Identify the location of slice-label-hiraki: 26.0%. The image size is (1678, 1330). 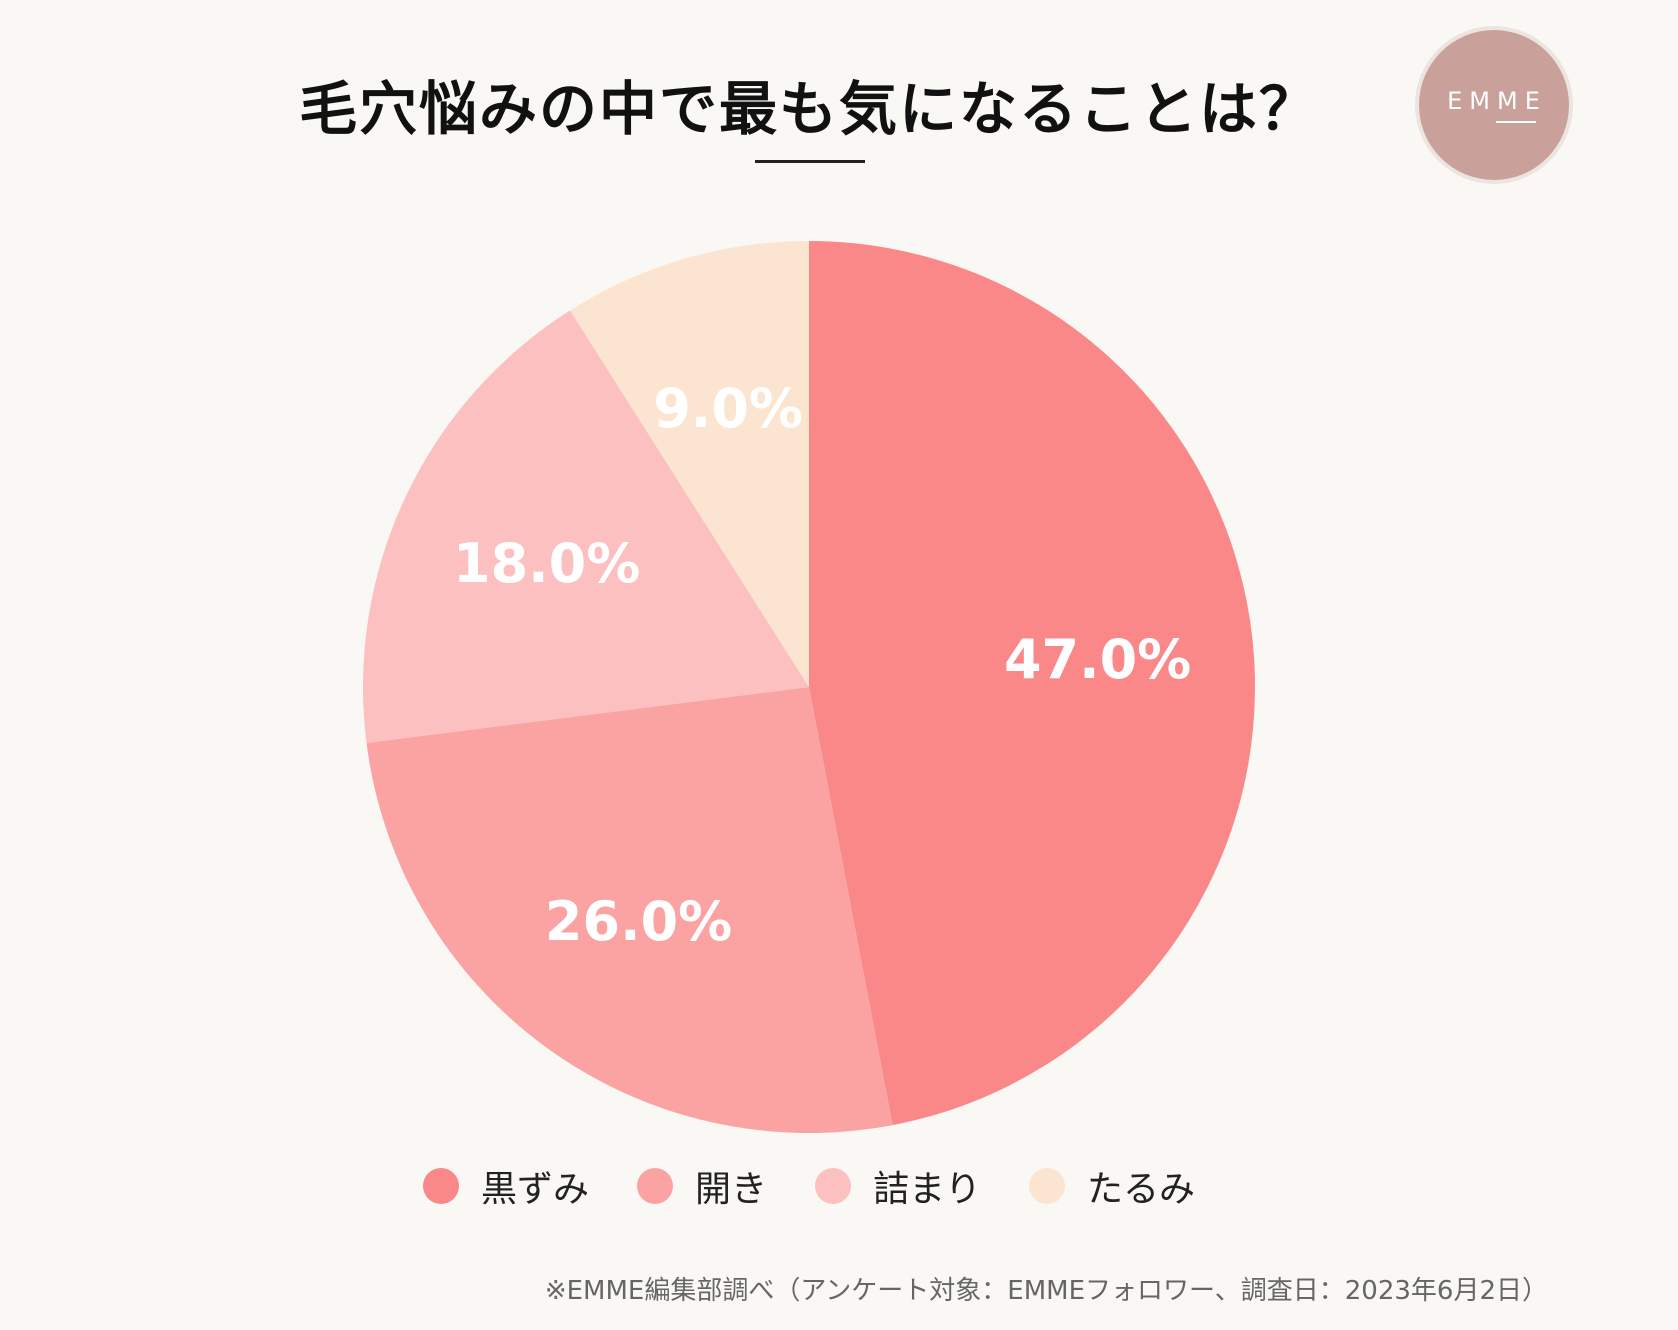
(638, 921).